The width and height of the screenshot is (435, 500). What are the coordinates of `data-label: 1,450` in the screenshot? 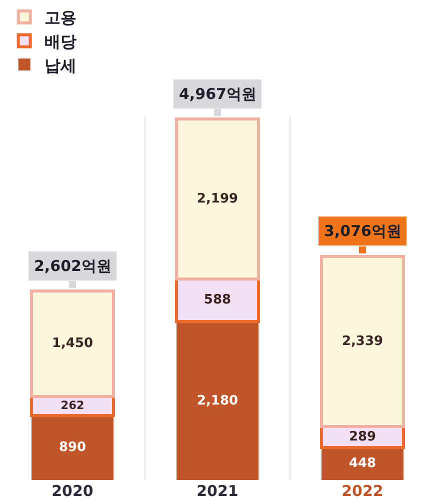 It's located at (73, 344).